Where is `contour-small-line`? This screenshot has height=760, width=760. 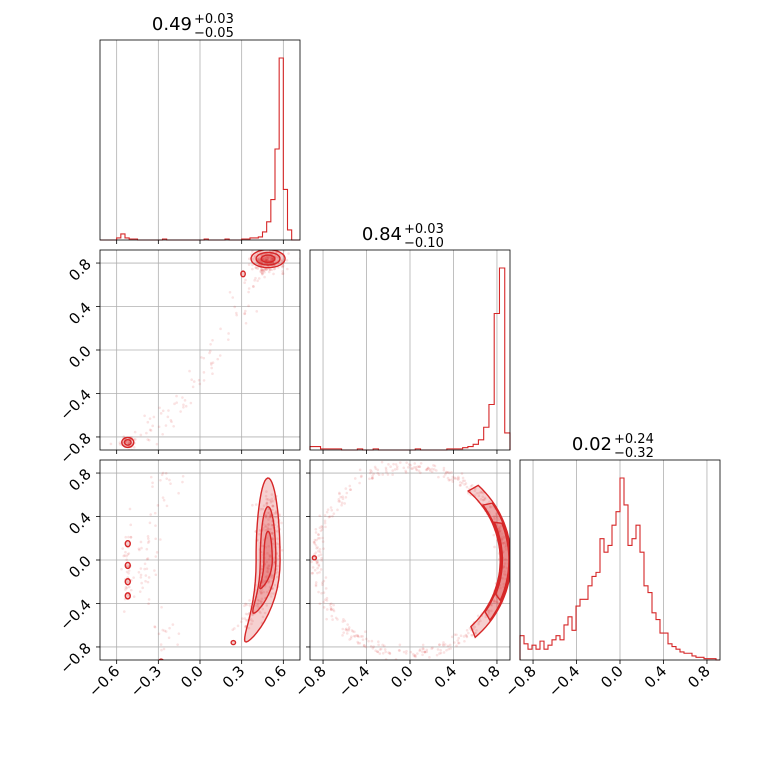 contour-small-line is located at coordinates (243, 274).